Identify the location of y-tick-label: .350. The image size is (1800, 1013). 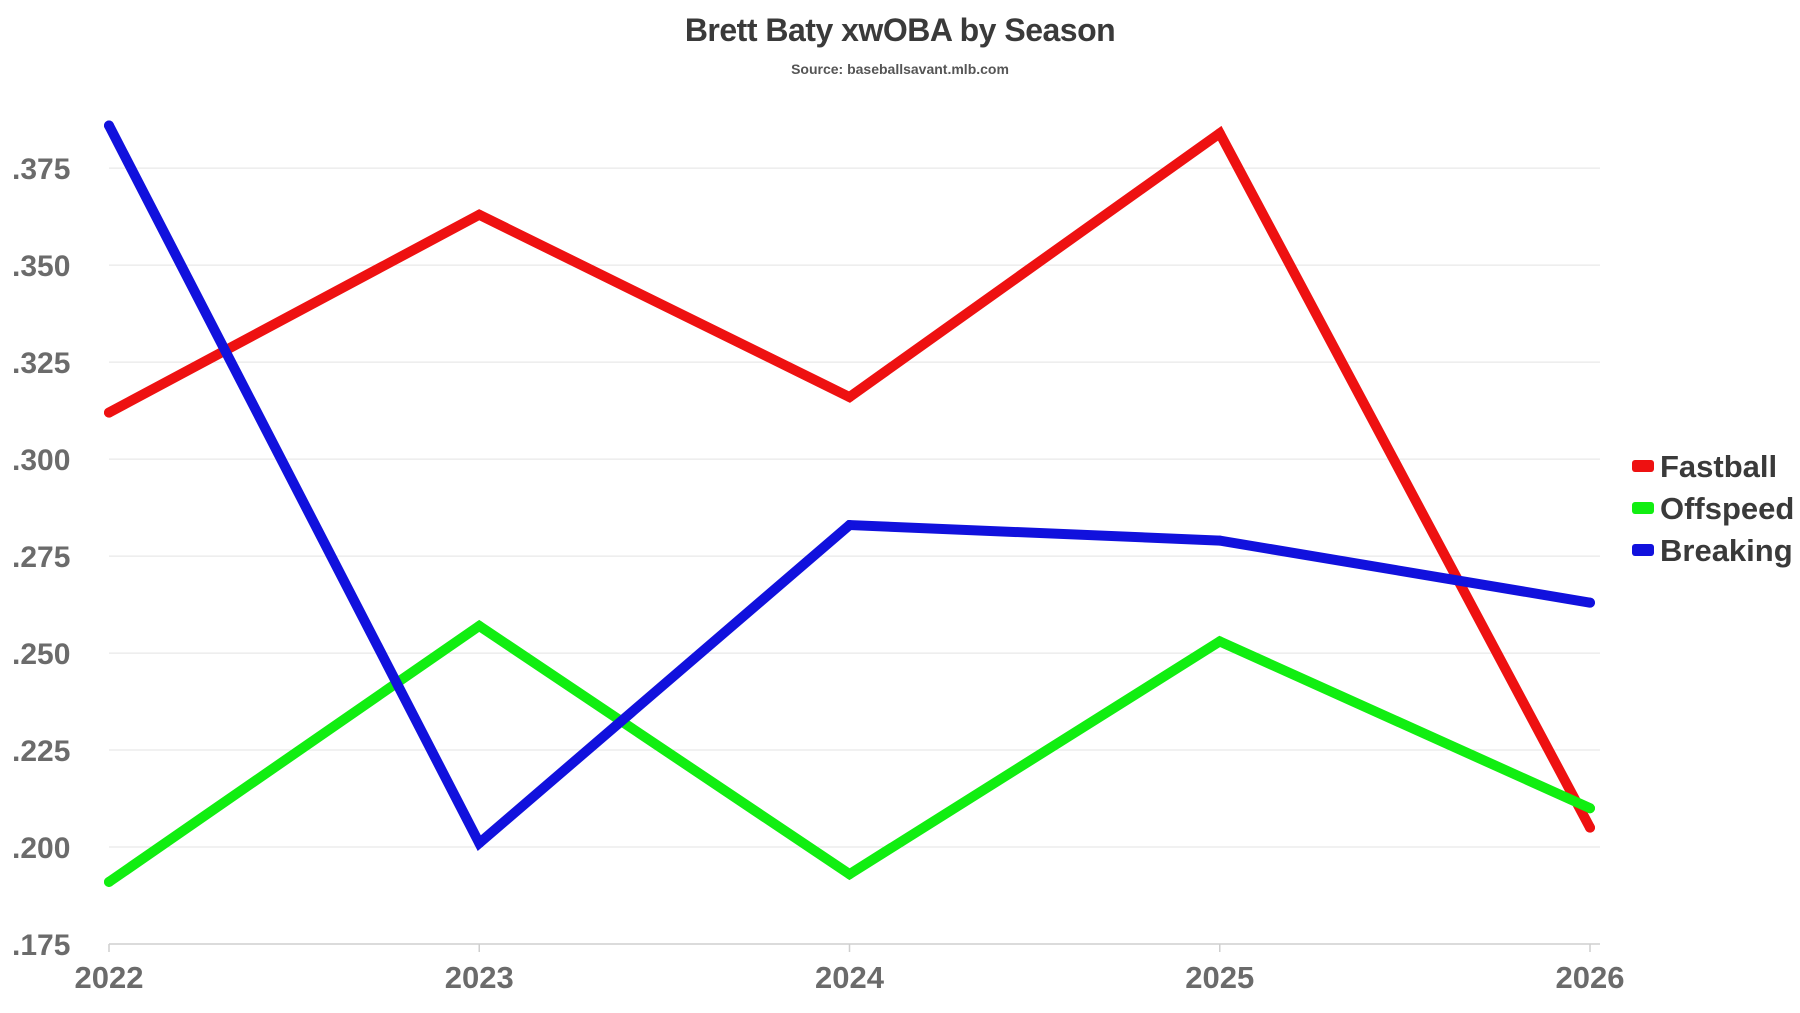
(41, 266).